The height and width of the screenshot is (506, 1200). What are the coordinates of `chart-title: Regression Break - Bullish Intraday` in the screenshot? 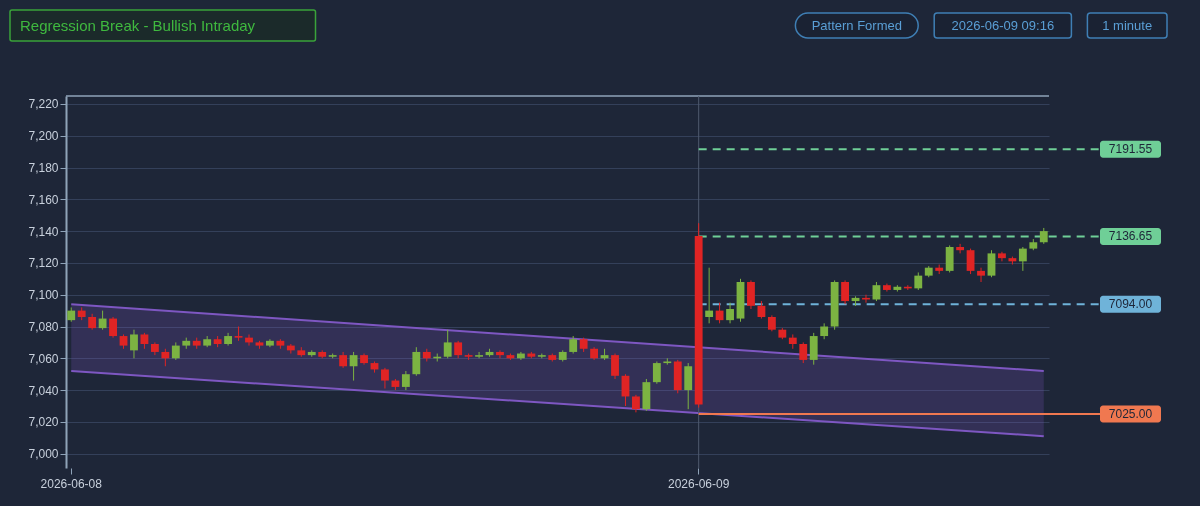 It's located at (138, 25).